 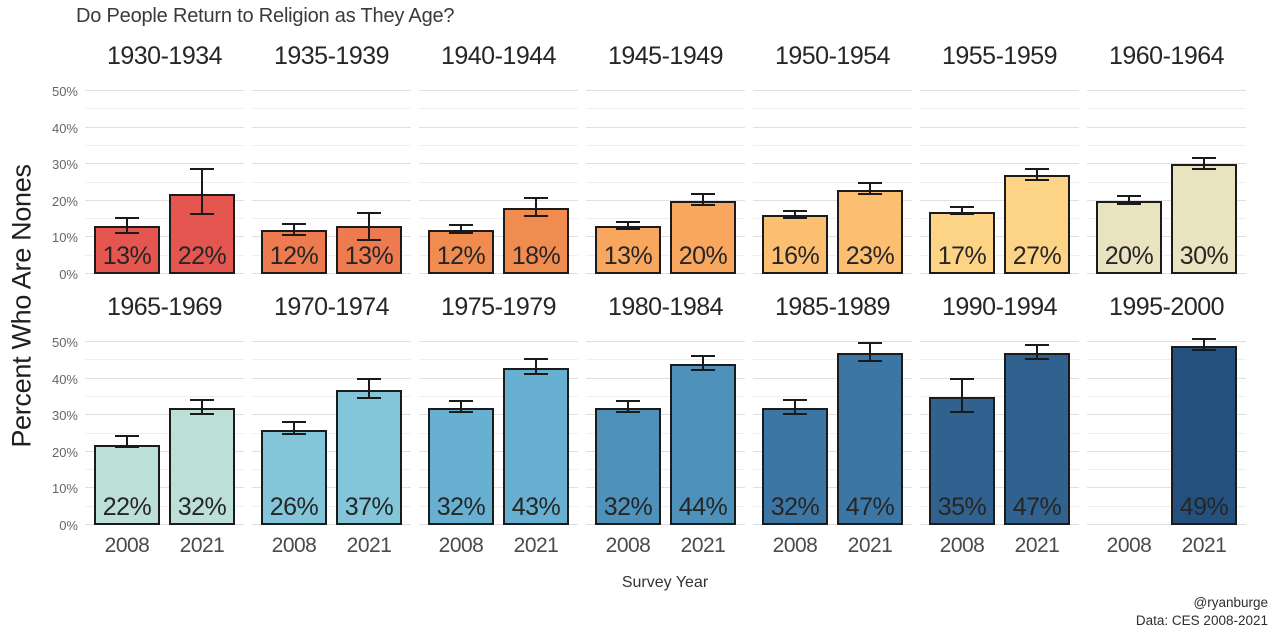 I want to click on facet-title-1990-1994: 1990-1994, so click(x=999, y=307).